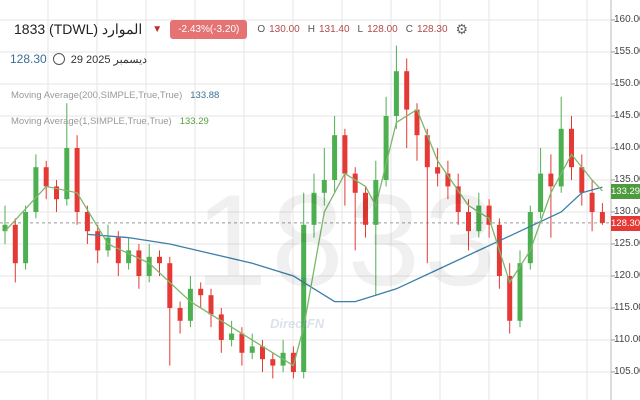 Image resolution: width=640 pixels, height=400 pixels. I want to click on close-value: 128.30, so click(432, 29).